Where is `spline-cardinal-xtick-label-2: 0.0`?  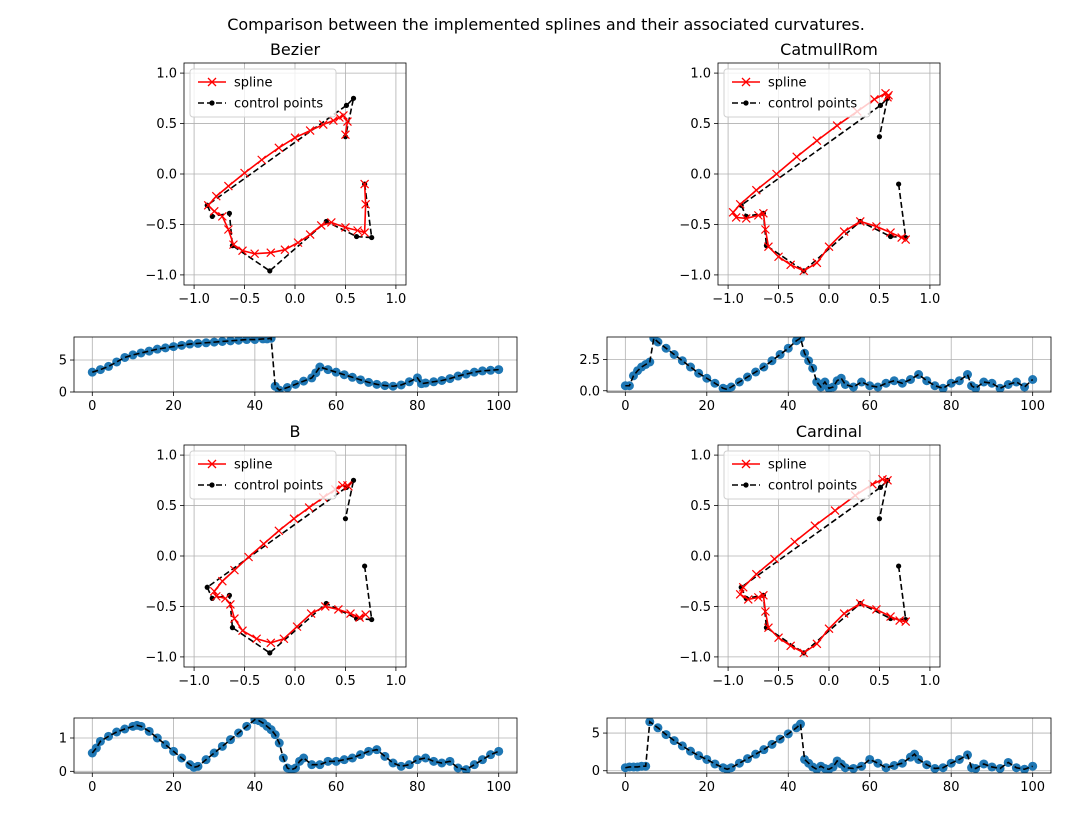 spline-cardinal-xtick-label-2: 0.0 is located at coordinates (829, 681).